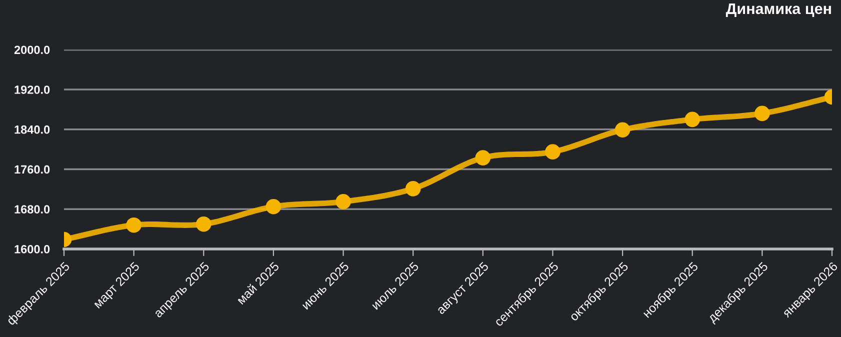  I want to click on y-tick-label: 1680.0, so click(32, 209).